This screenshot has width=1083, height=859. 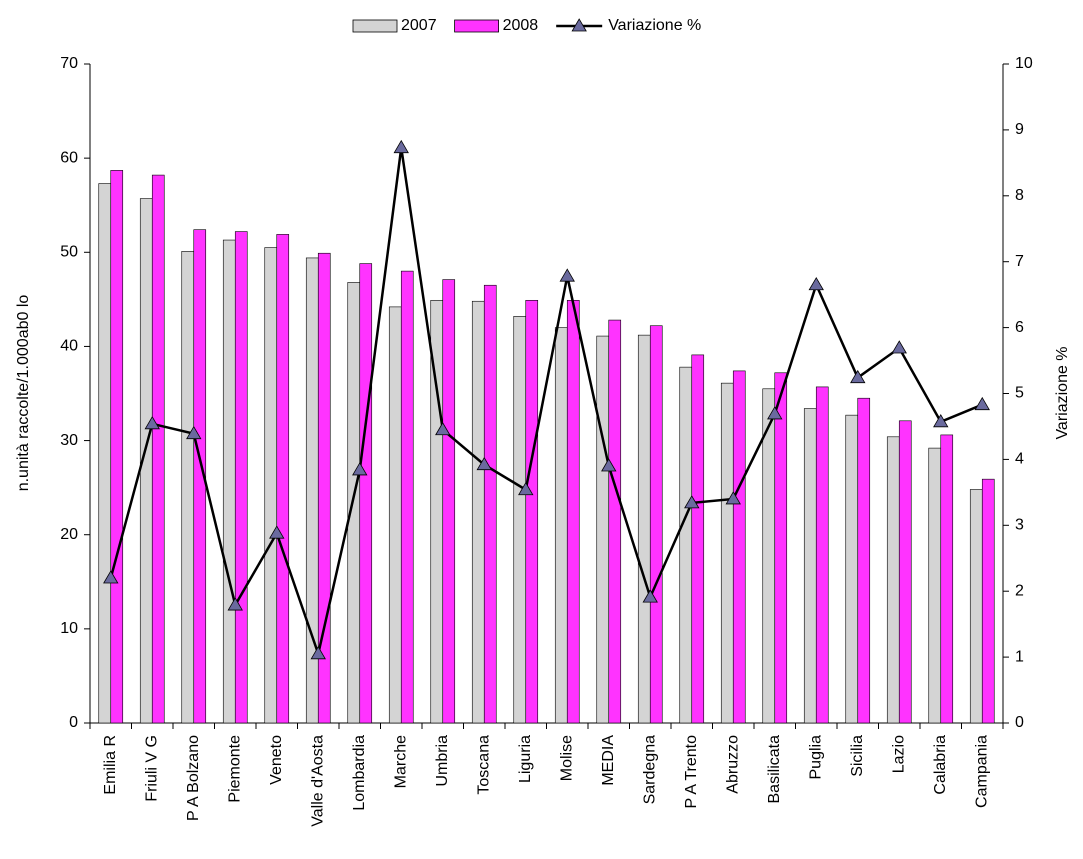 What do you see at coordinates (317, 781) in the screenshot?
I see `x-tick-label: Valle d'Aosta` at bounding box center [317, 781].